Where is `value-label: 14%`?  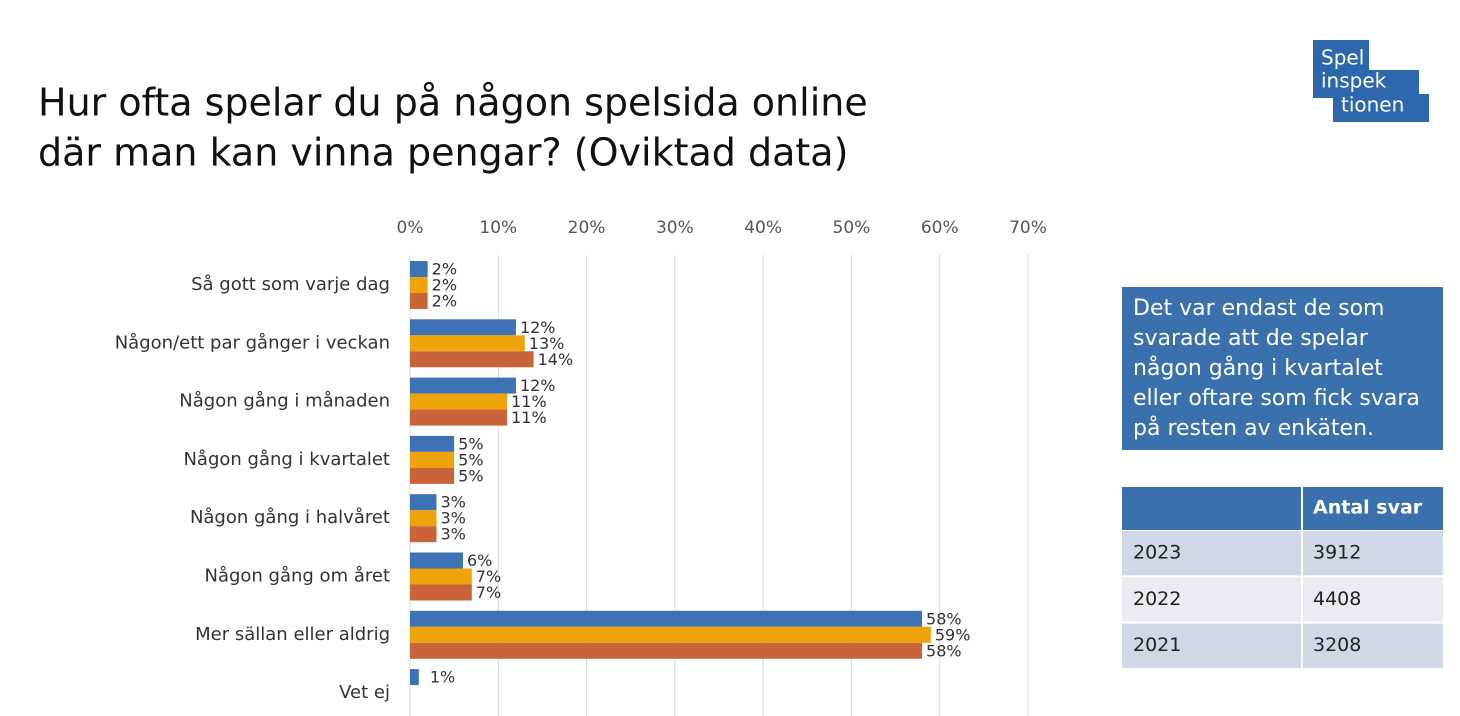 value-label: 14% is located at coordinates (556, 359).